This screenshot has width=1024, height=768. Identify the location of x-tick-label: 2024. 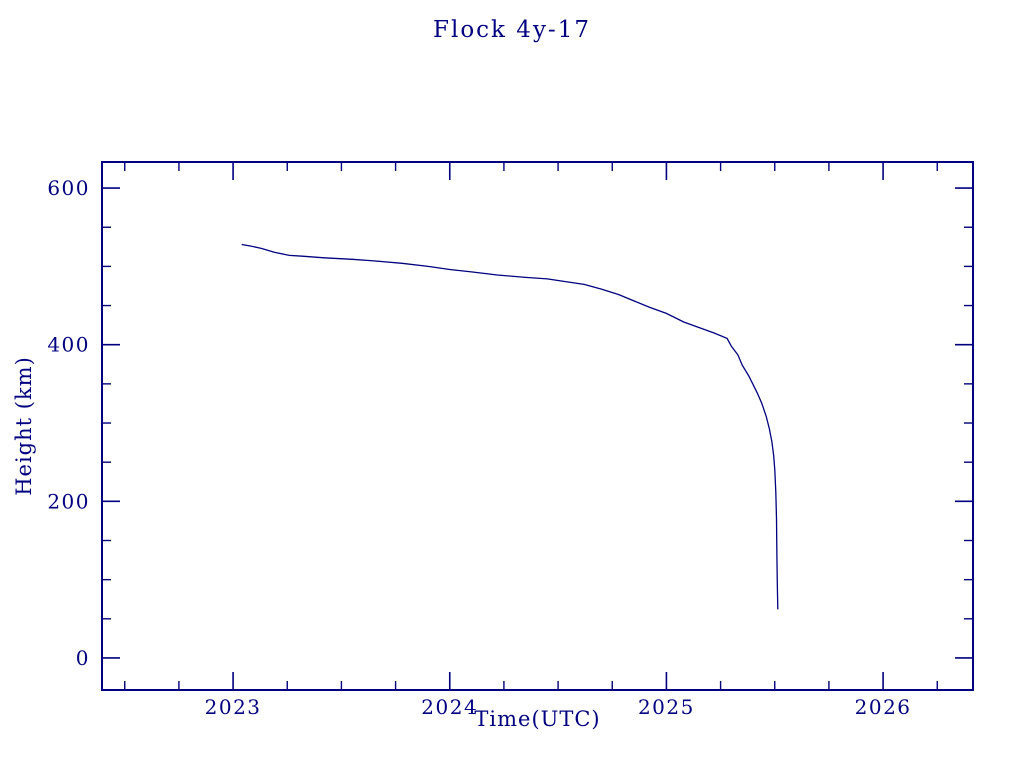
(449, 707).